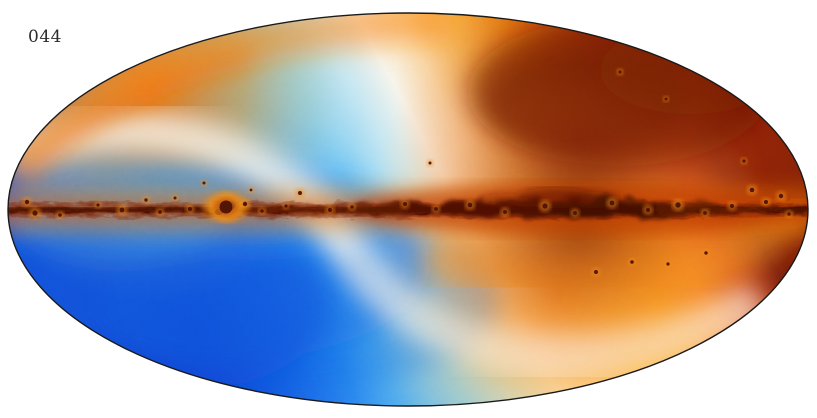 This screenshot has width=817, height=418. I want to click on map-frequency-label: 044, so click(45, 37).